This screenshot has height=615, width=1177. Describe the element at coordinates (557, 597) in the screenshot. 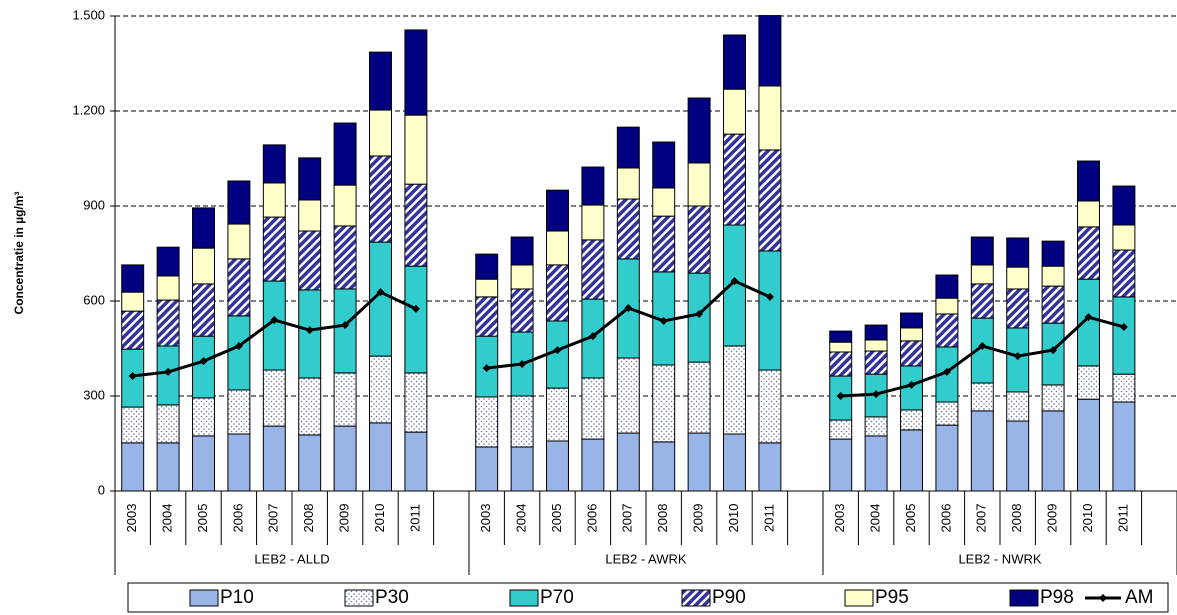

I see `legend-label: P70` at that location.